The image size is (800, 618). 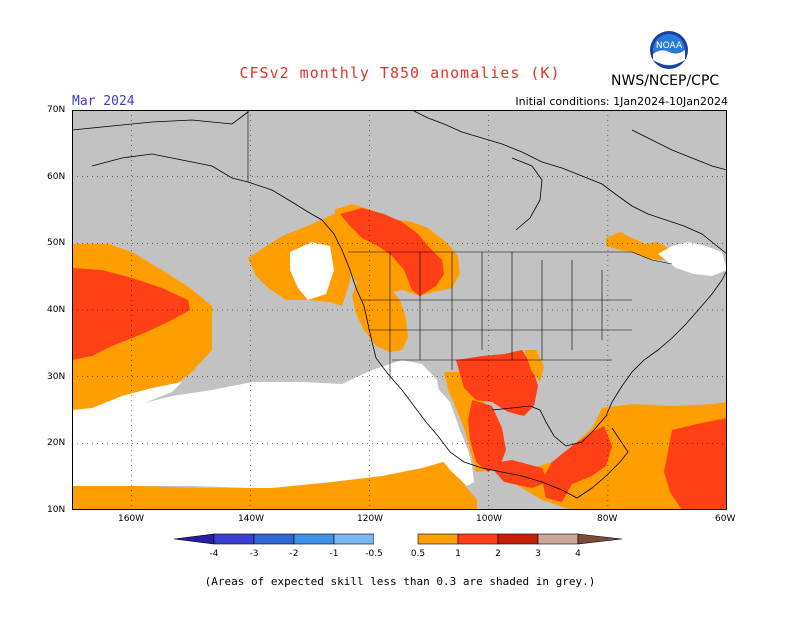 What do you see at coordinates (354, 539) in the screenshot?
I see `colorbar-swatch-neg1-neg05` at bounding box center [354, 539].